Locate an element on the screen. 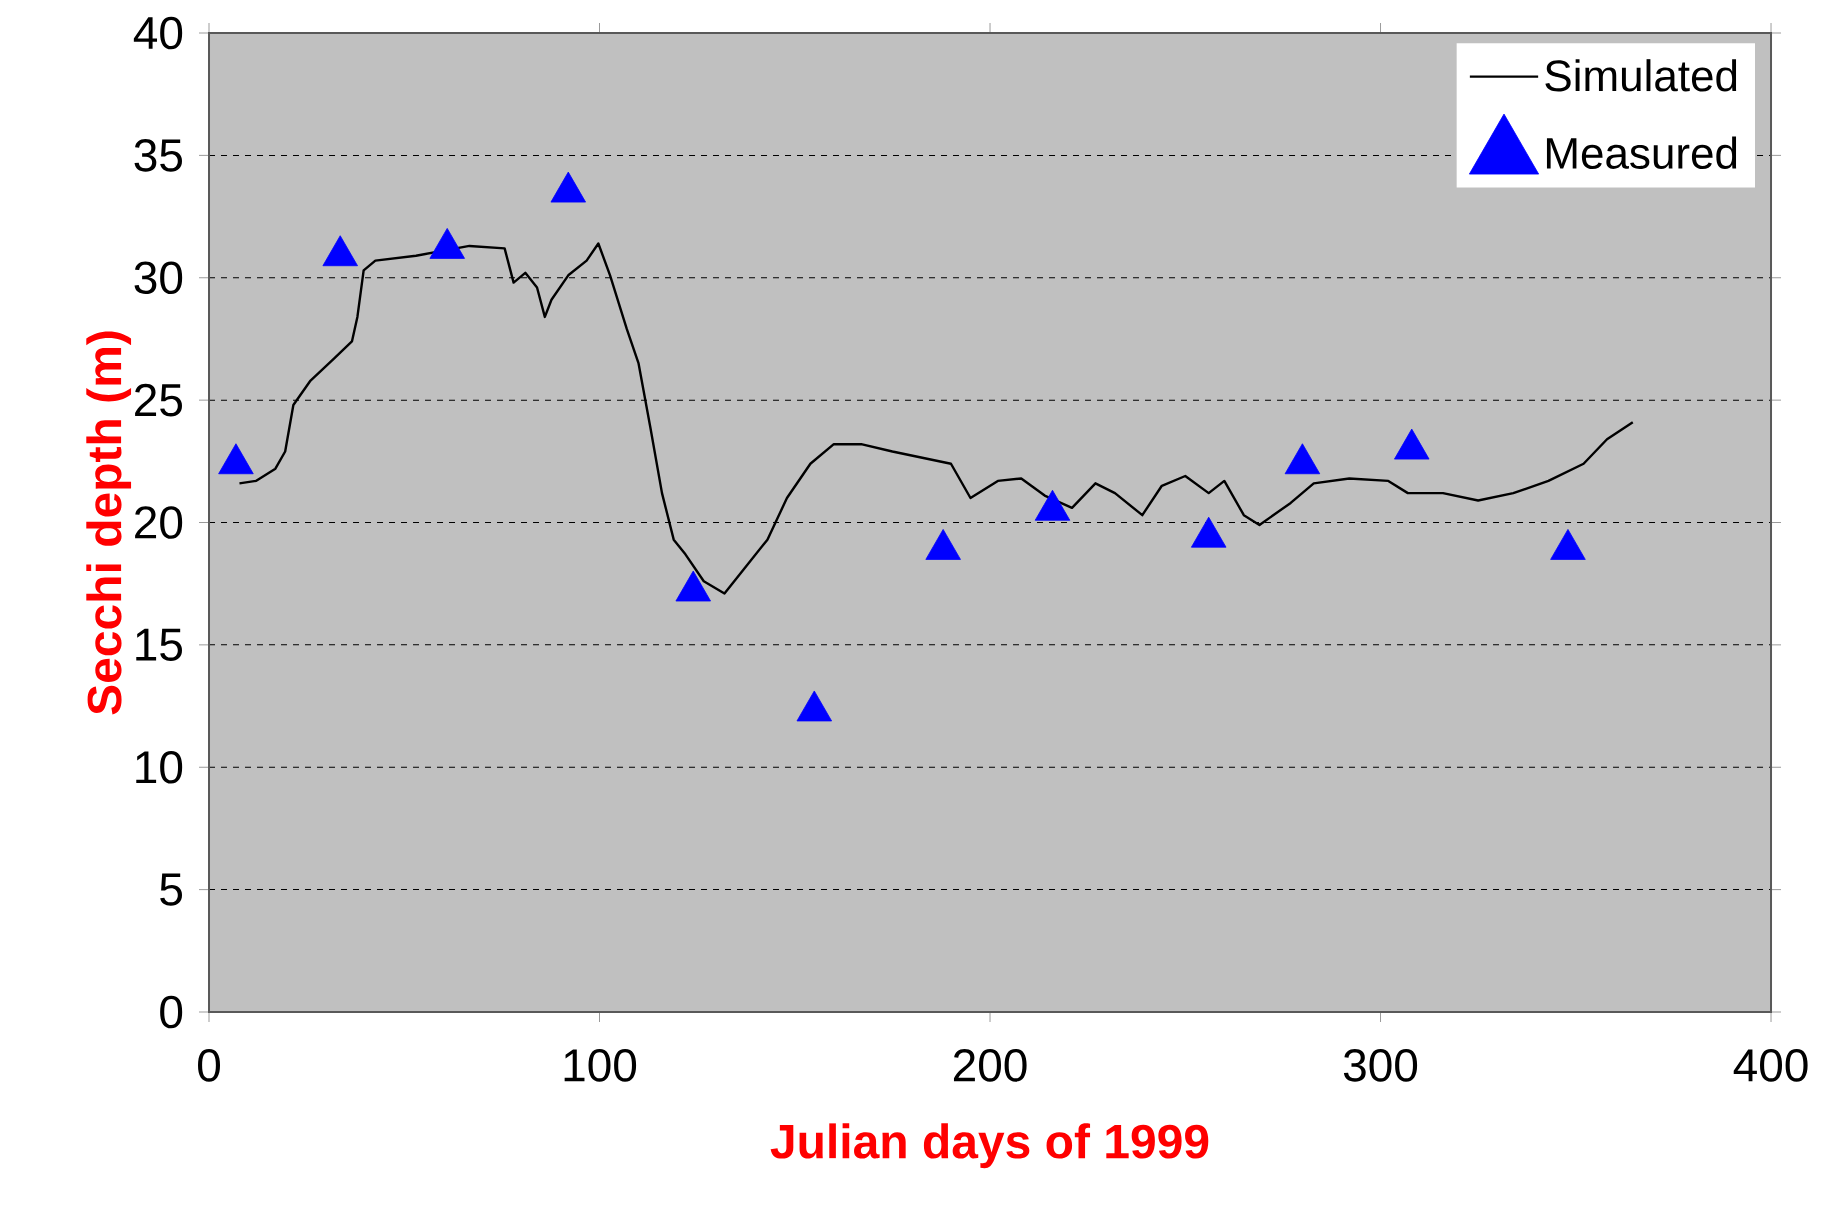 Image resolution: width=1839 pixels, height=1217 pixels. legend-label: Measured is located at coordinates (1641, 152).